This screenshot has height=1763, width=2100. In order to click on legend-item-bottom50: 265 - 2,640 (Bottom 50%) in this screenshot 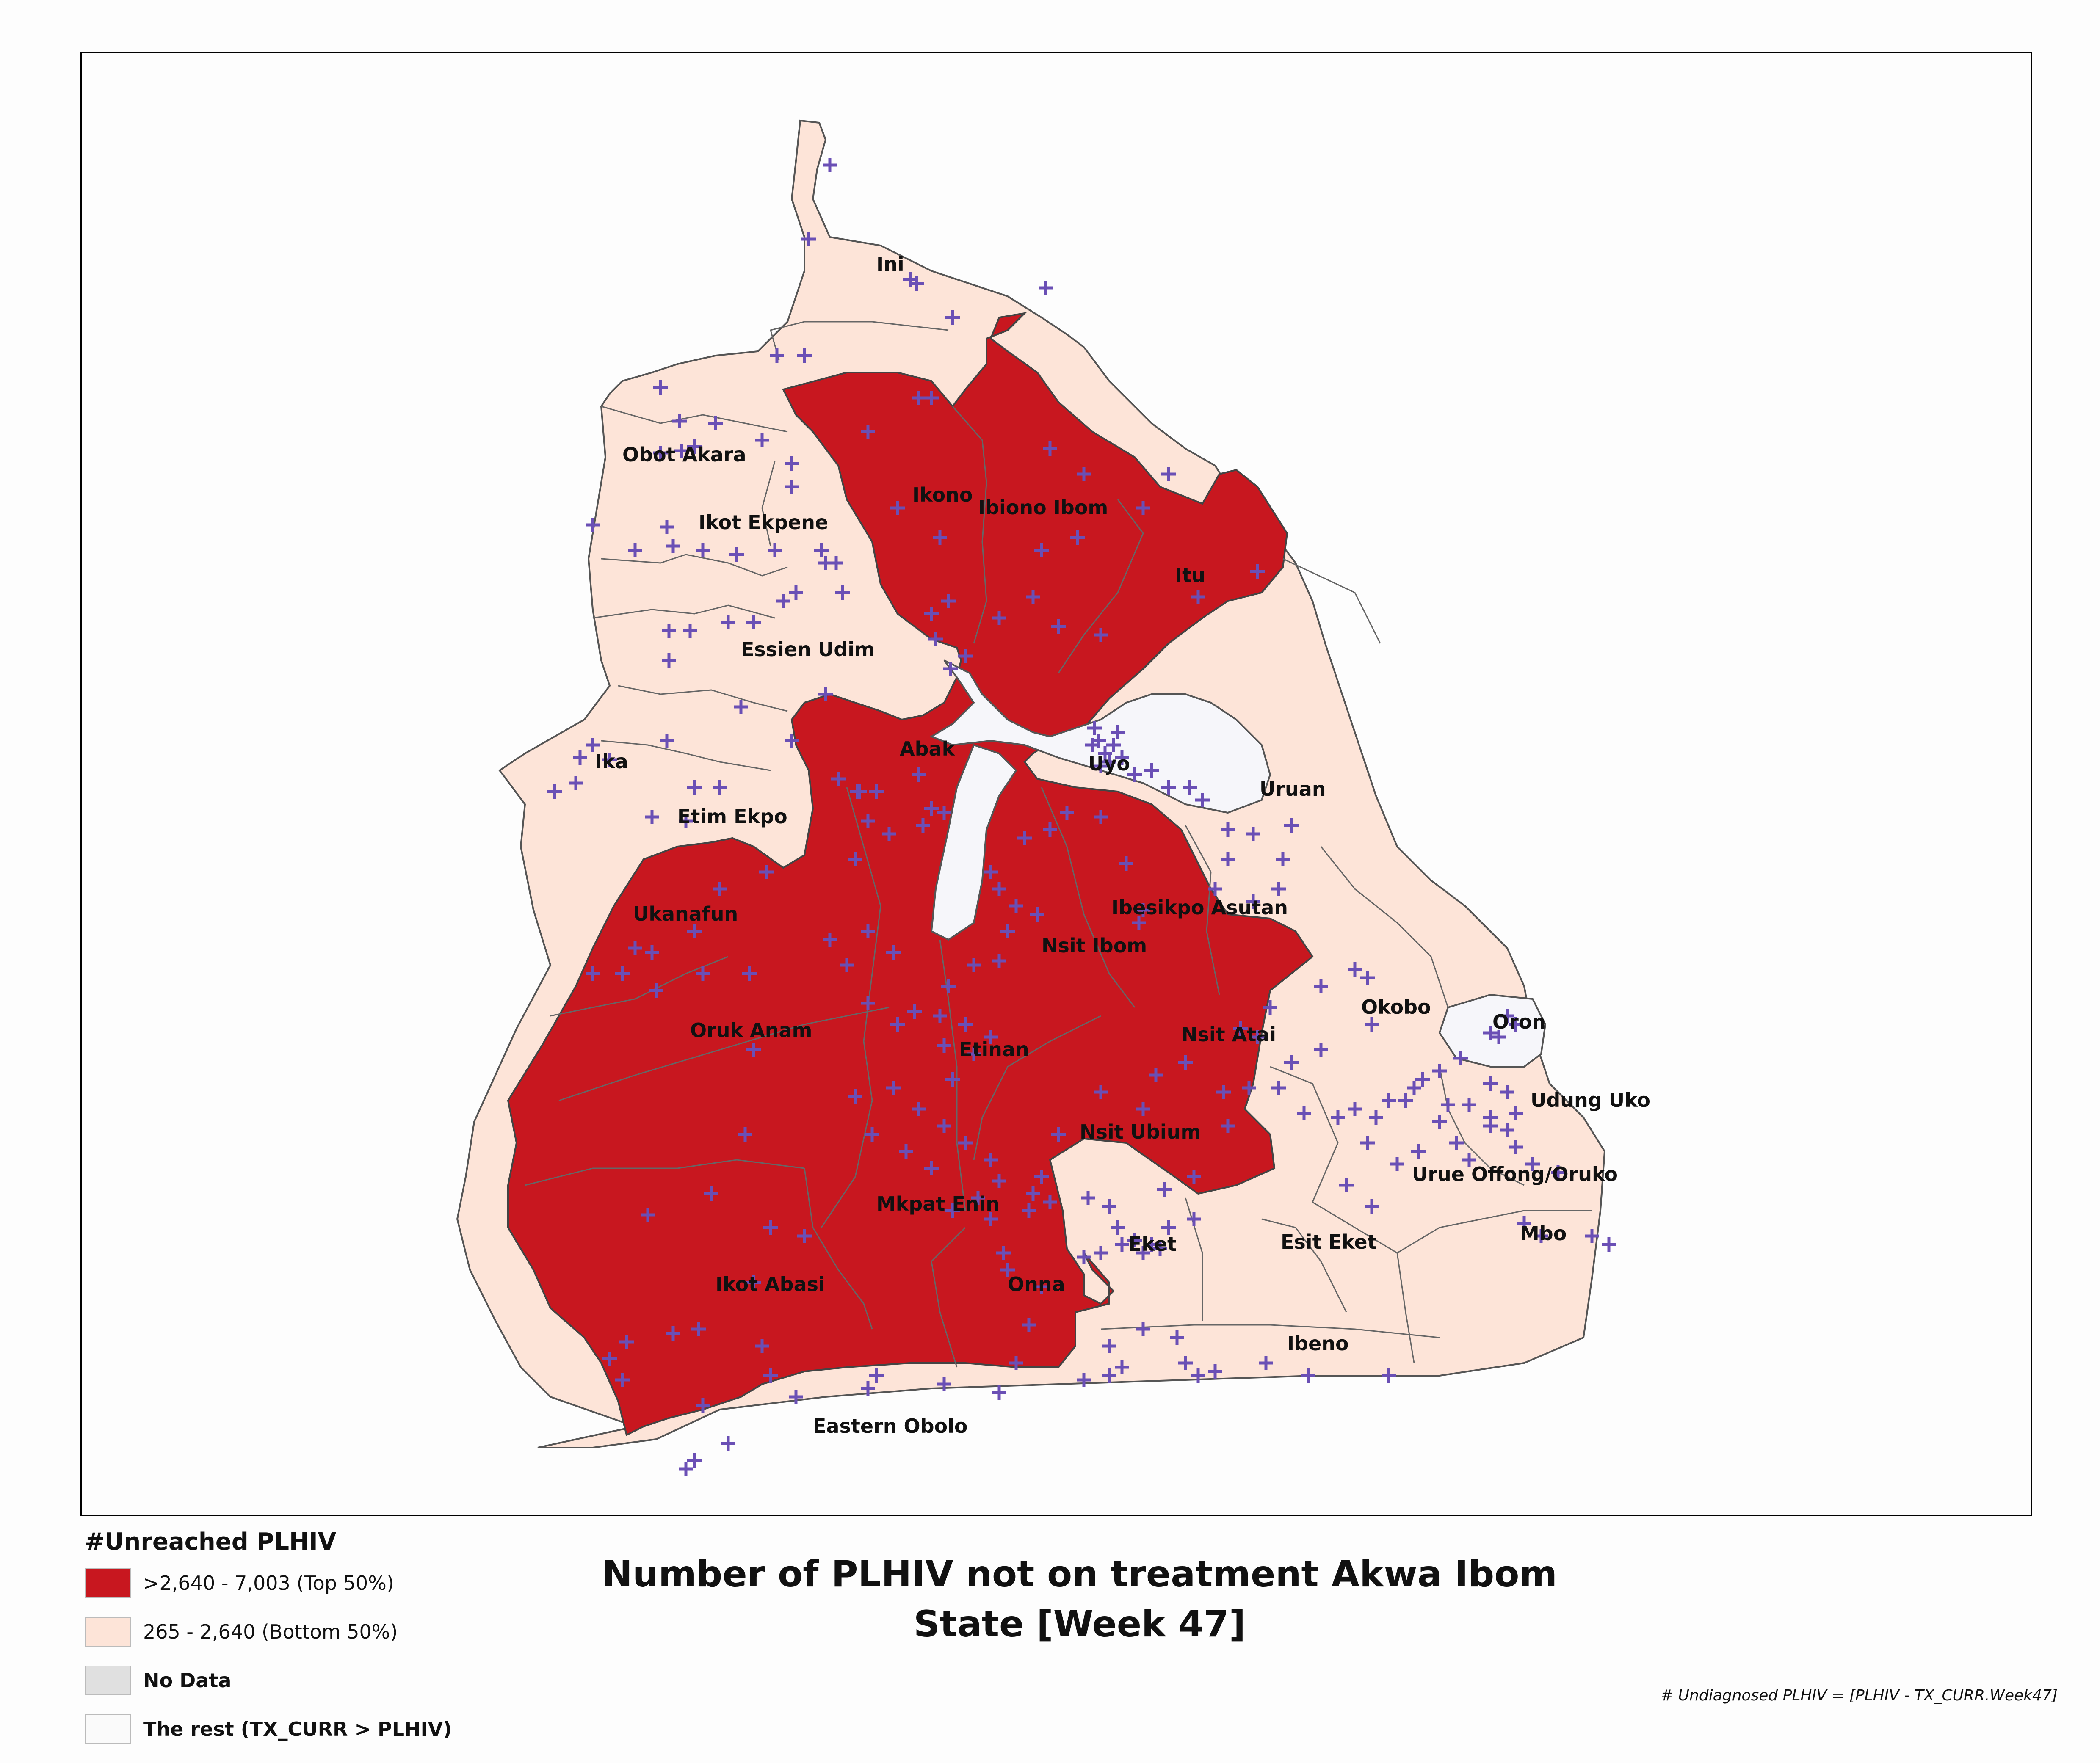, I will do `click(317, 1632)`.